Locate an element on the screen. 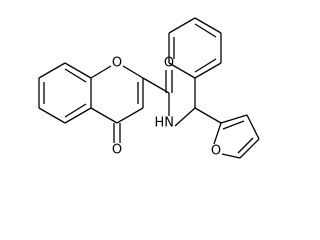  amide-oxygen: O is located at coordinates (169, 63).